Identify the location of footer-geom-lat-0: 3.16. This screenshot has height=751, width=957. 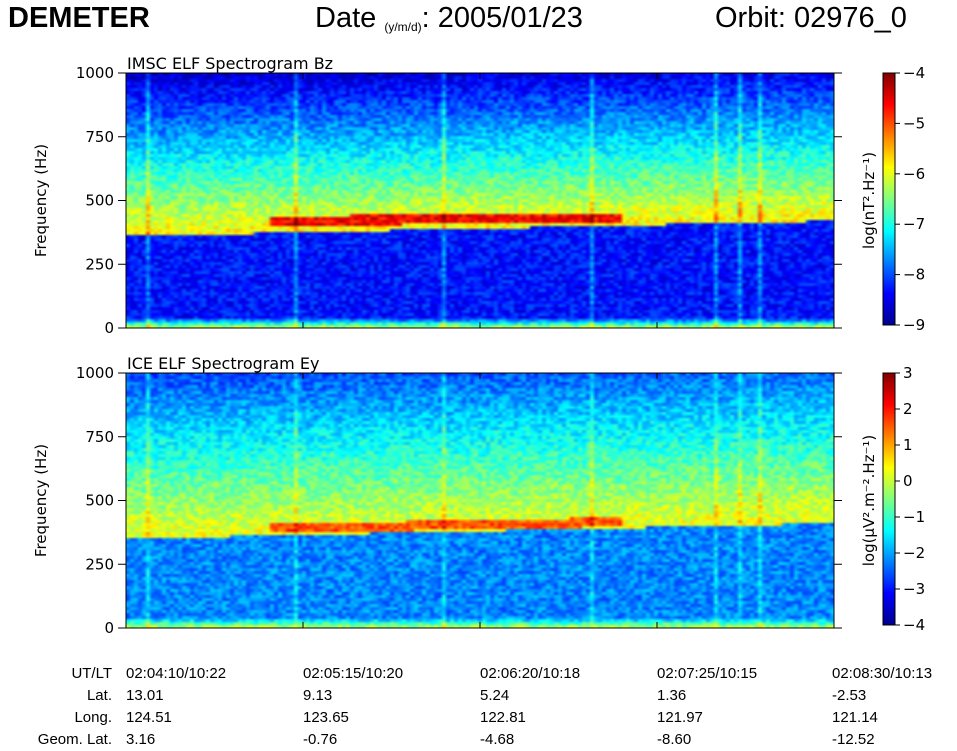
(141, 739).